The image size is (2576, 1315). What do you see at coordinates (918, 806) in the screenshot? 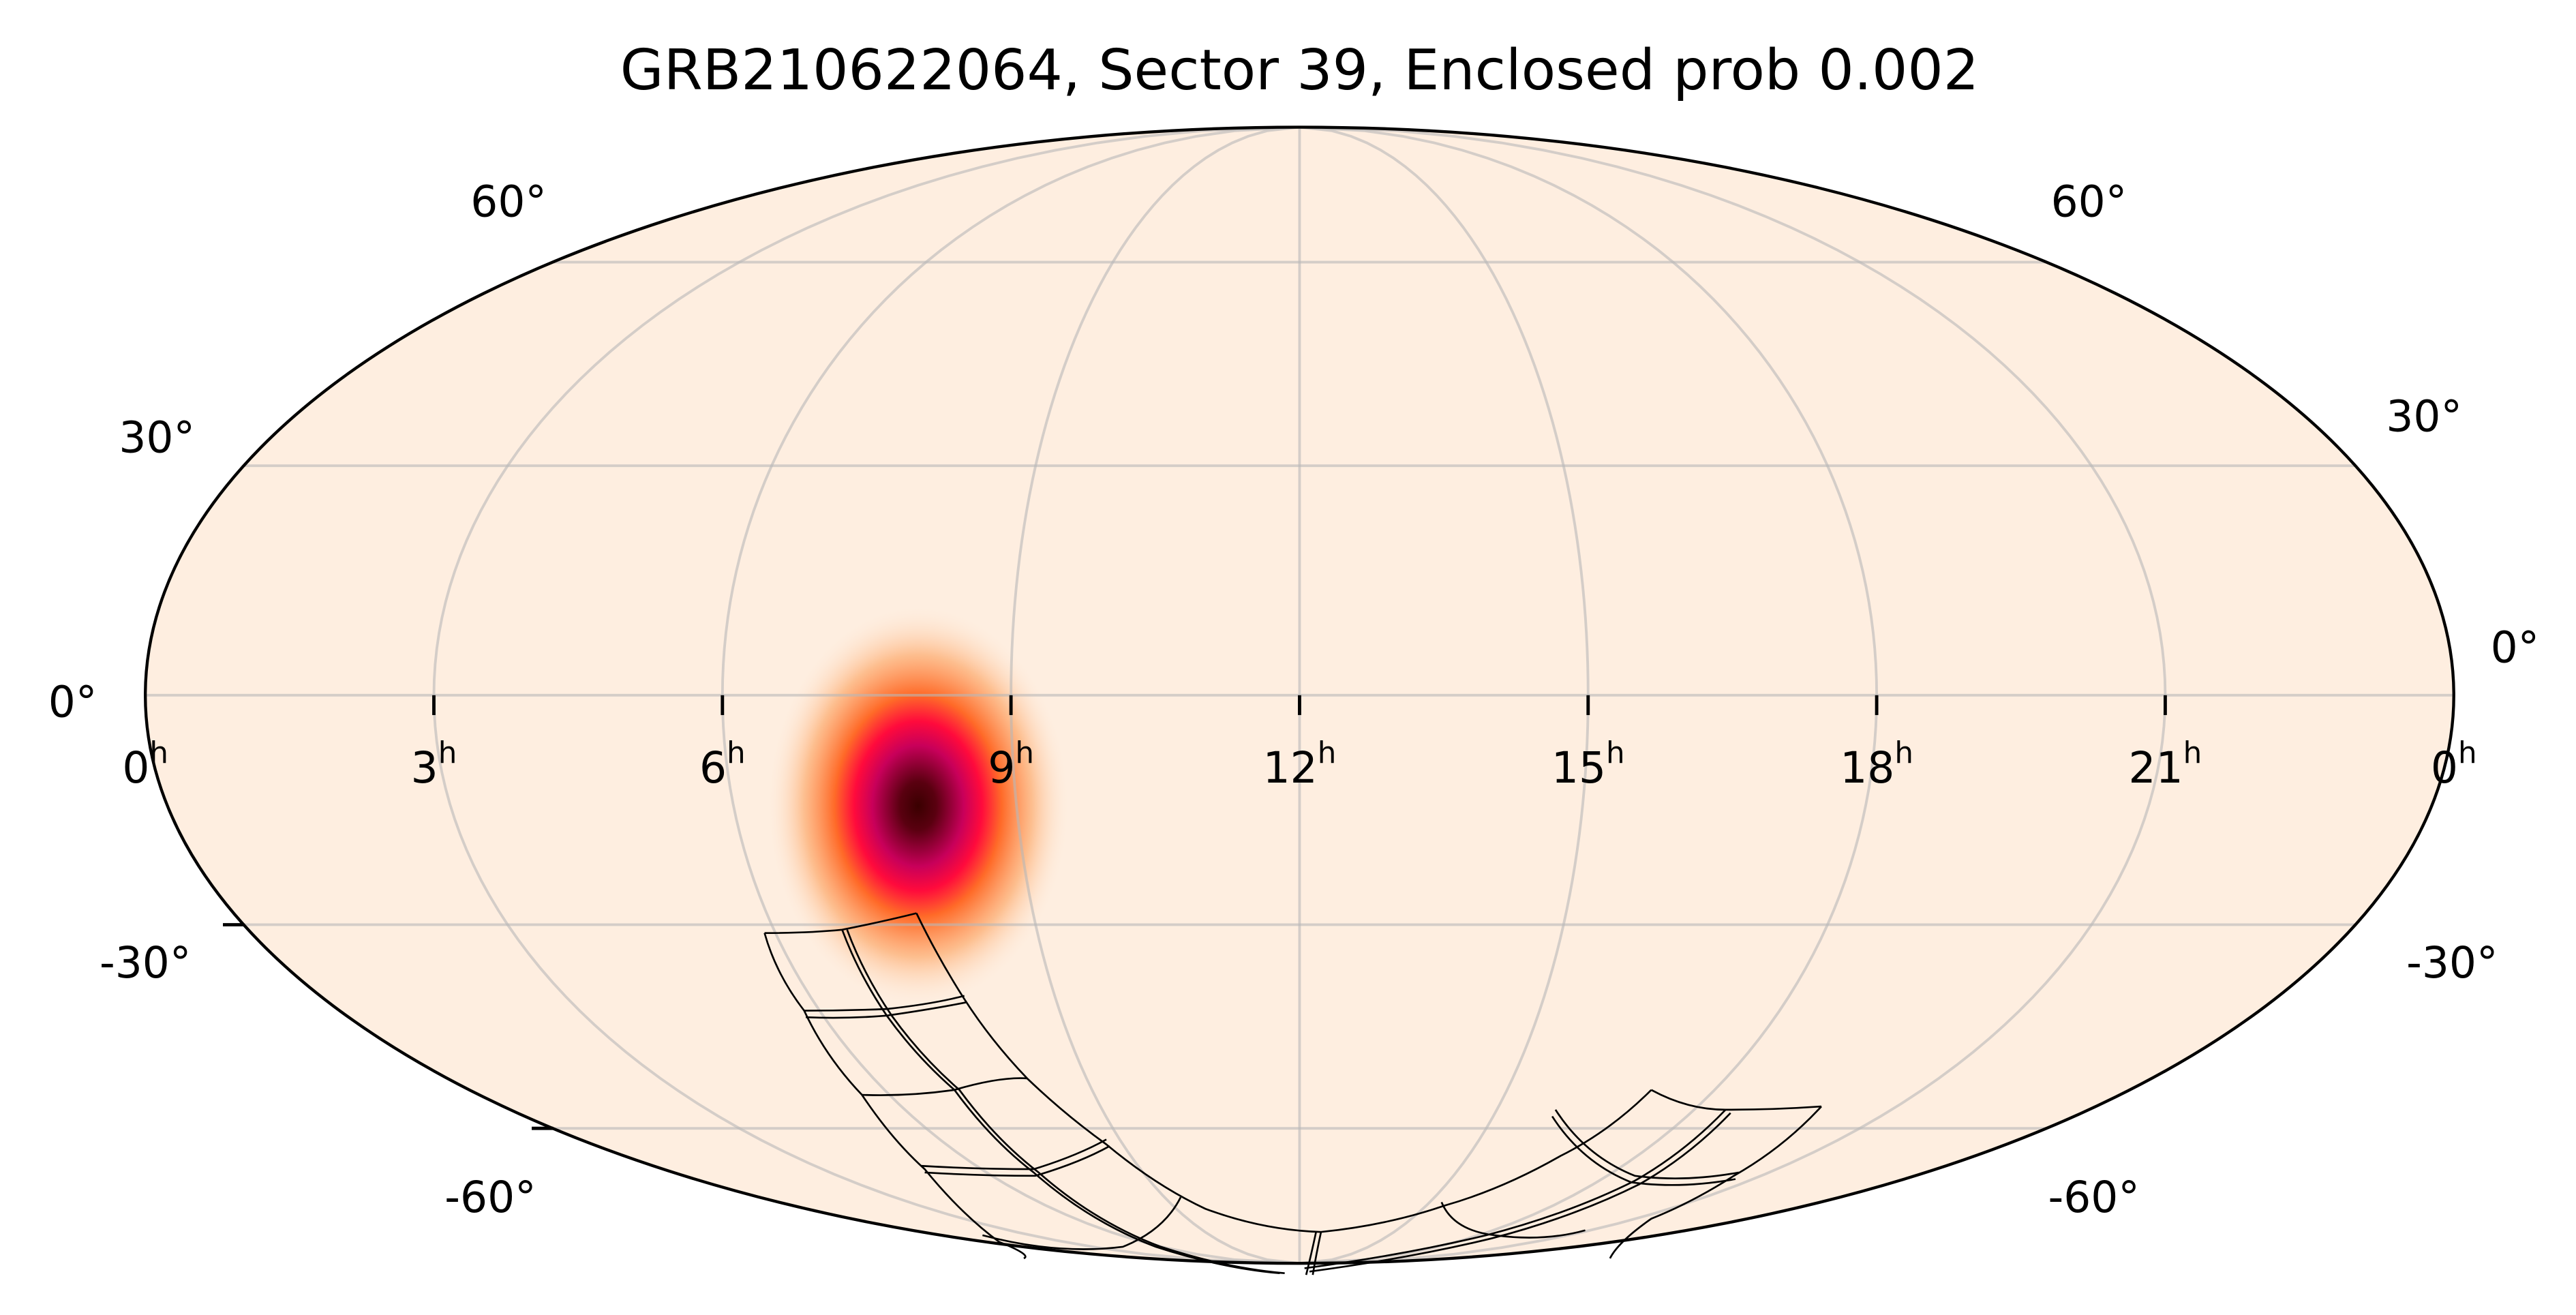
I see `probability-blob` at bounding box center [918, 806].